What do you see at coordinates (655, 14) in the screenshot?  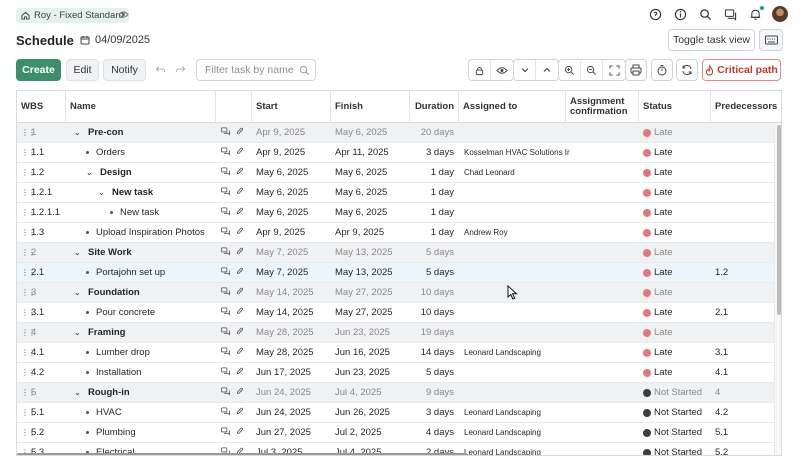 I see `chat-help-icon` at bounding box center [655, 14].